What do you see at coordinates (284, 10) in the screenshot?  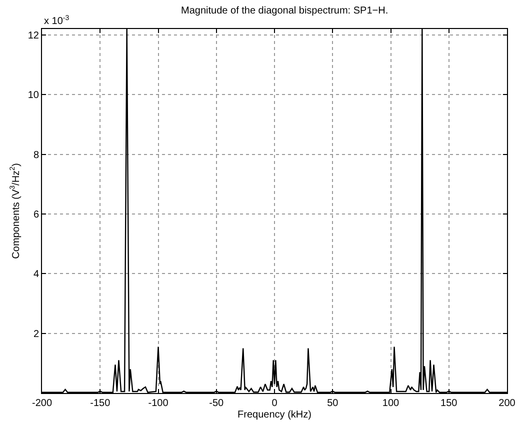 I see `chart-title: Magnitude of the diagonal bispectrum: SP1−H.` at bounding box center [284, 10].